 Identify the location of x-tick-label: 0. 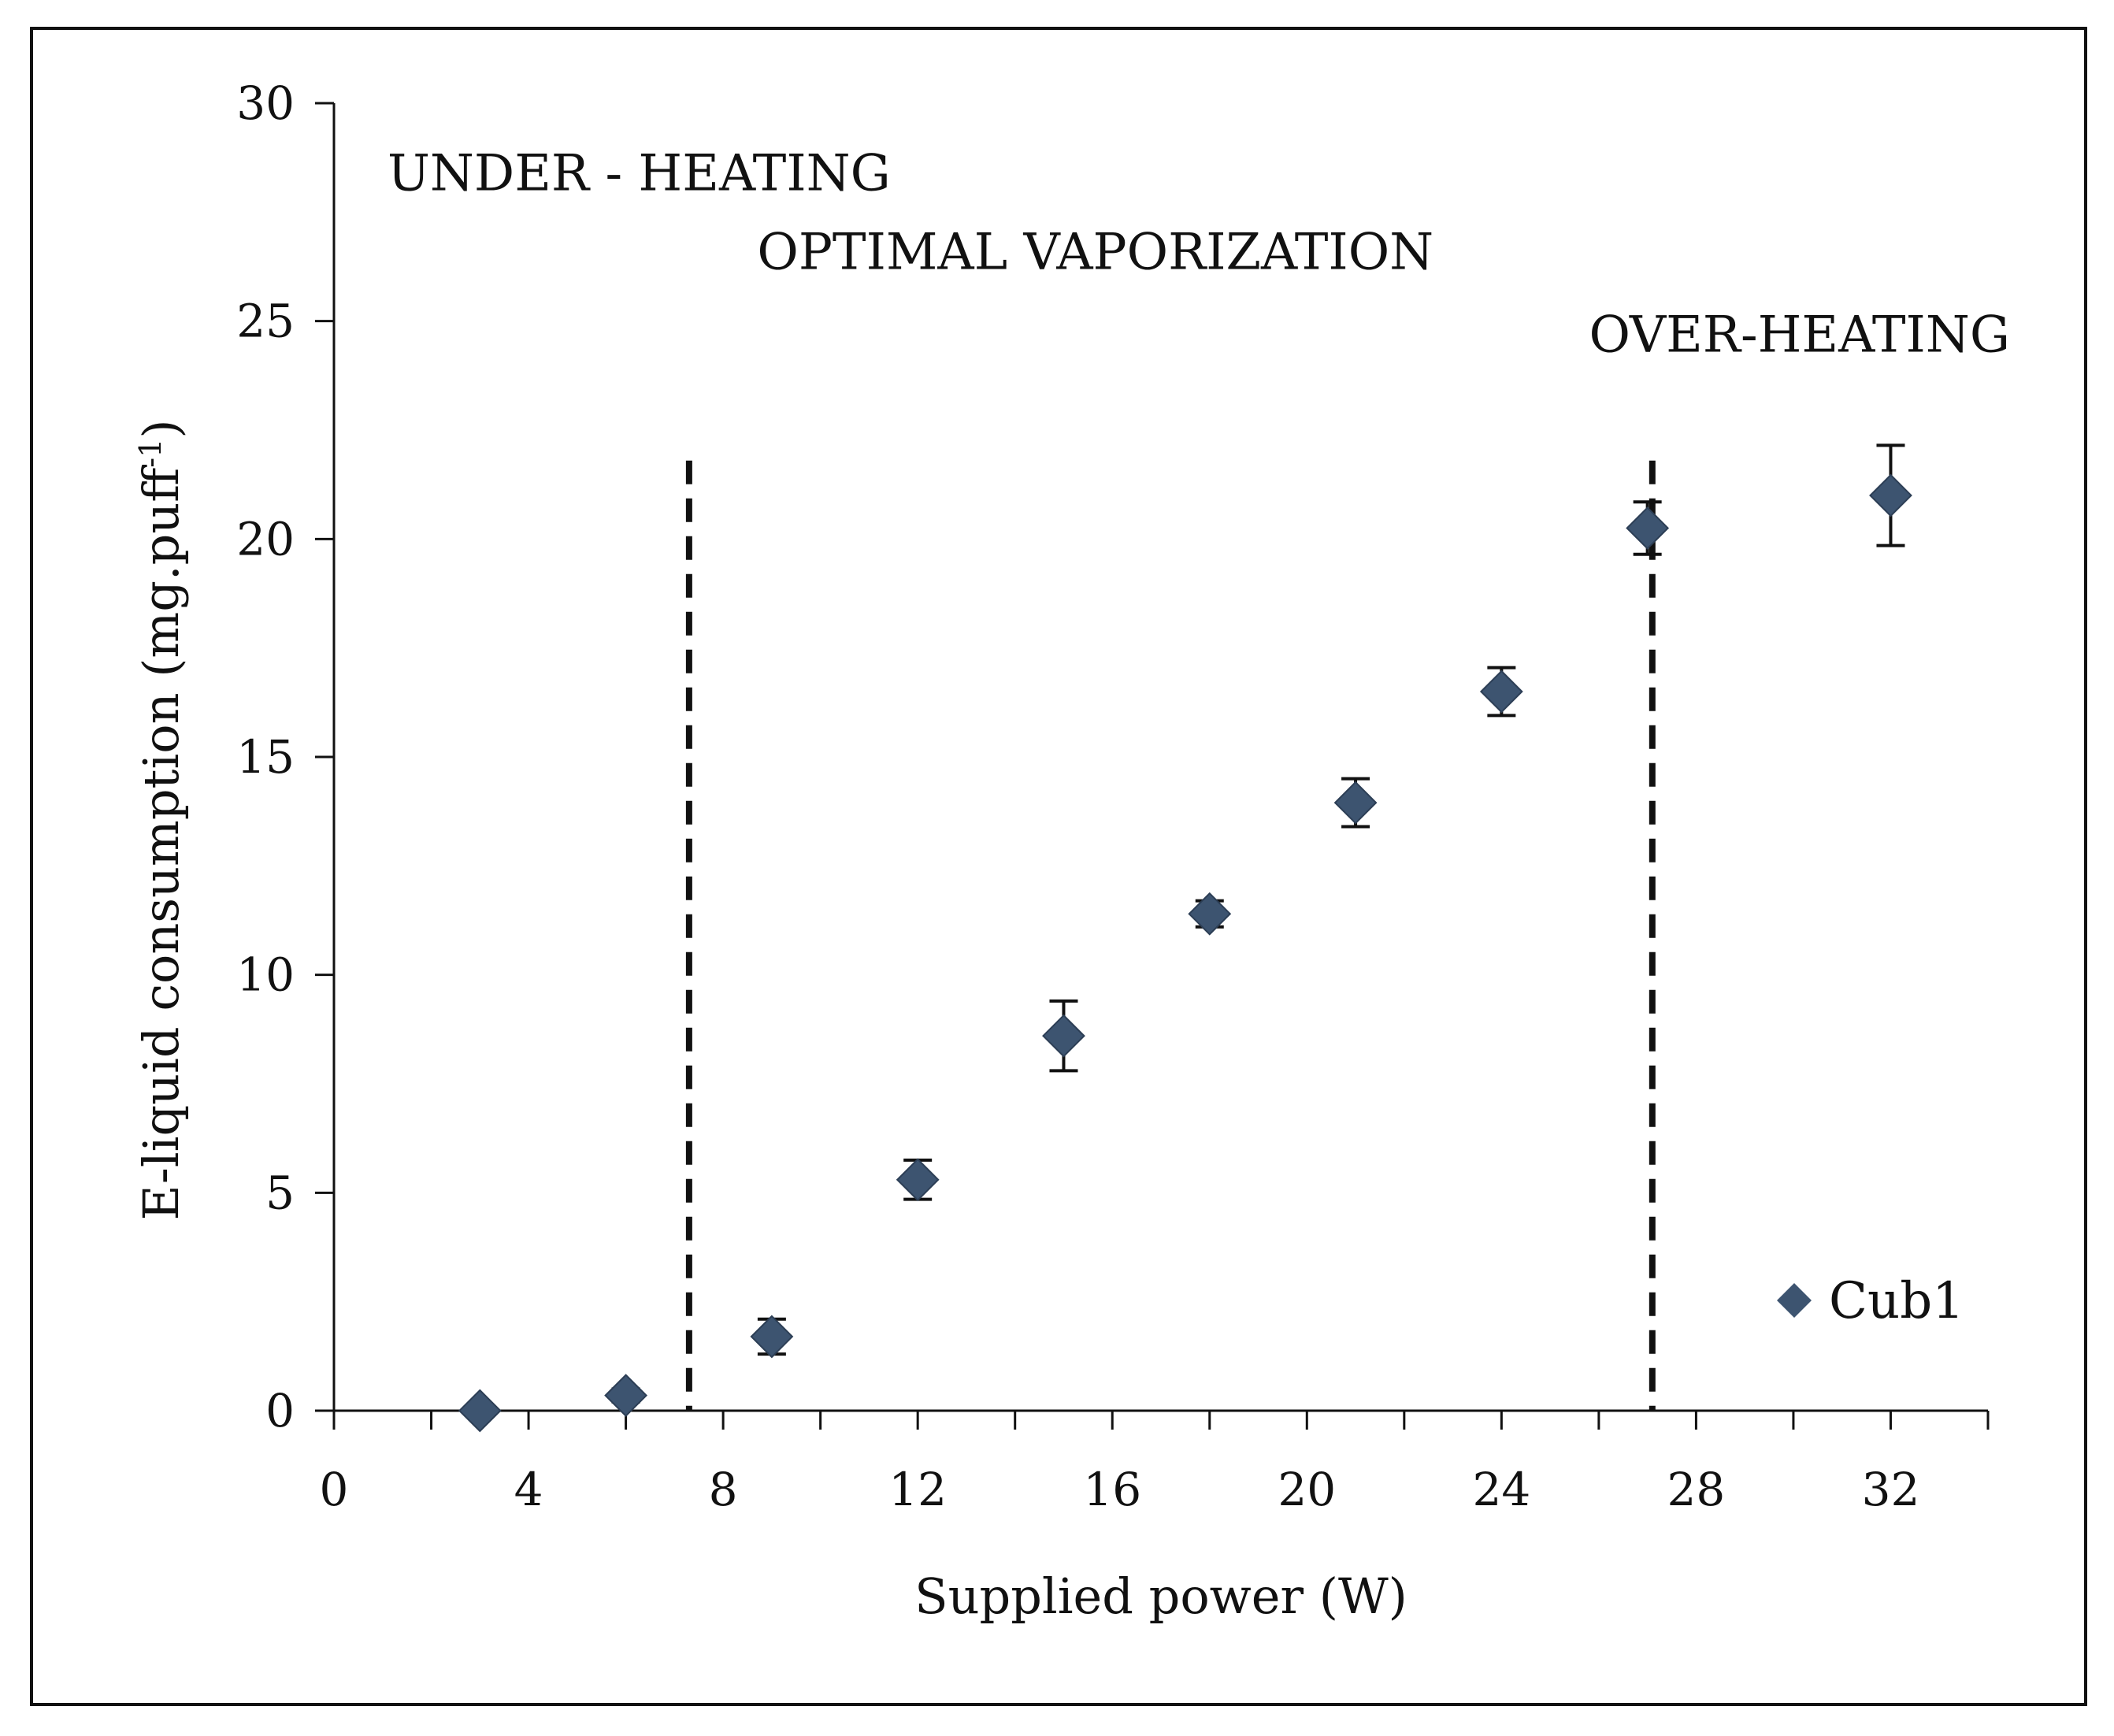
(334, 1489).